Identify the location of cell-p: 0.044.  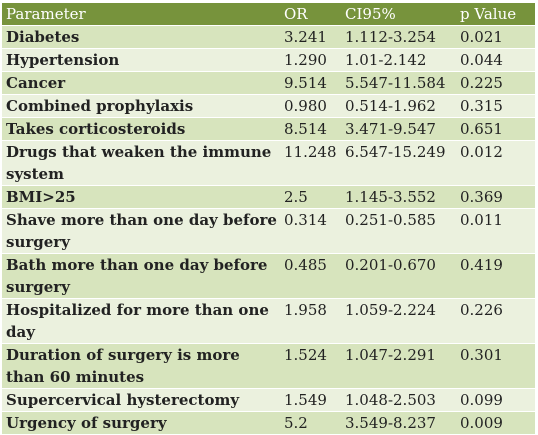
(495, 60).